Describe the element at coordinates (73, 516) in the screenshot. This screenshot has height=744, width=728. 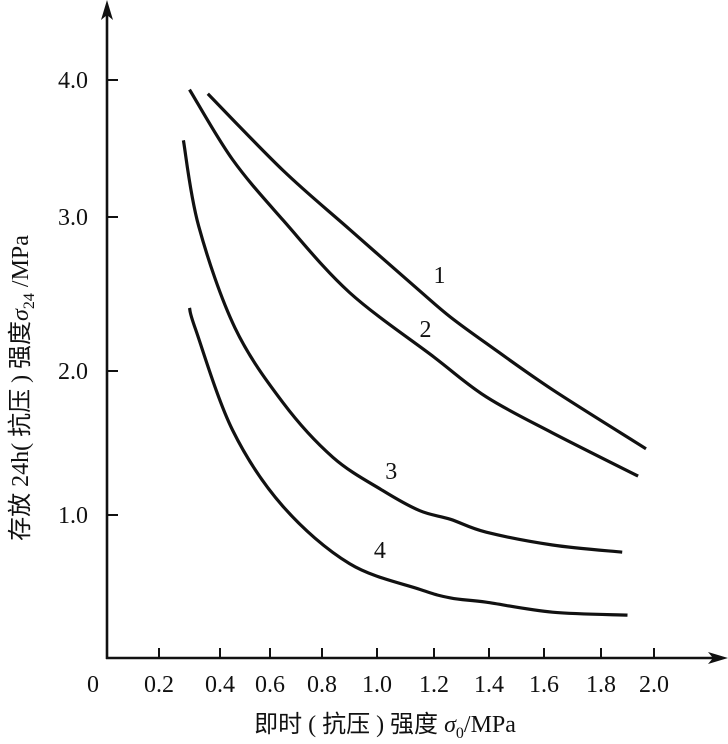
I see `y-tick-label: 1.0` at that location.